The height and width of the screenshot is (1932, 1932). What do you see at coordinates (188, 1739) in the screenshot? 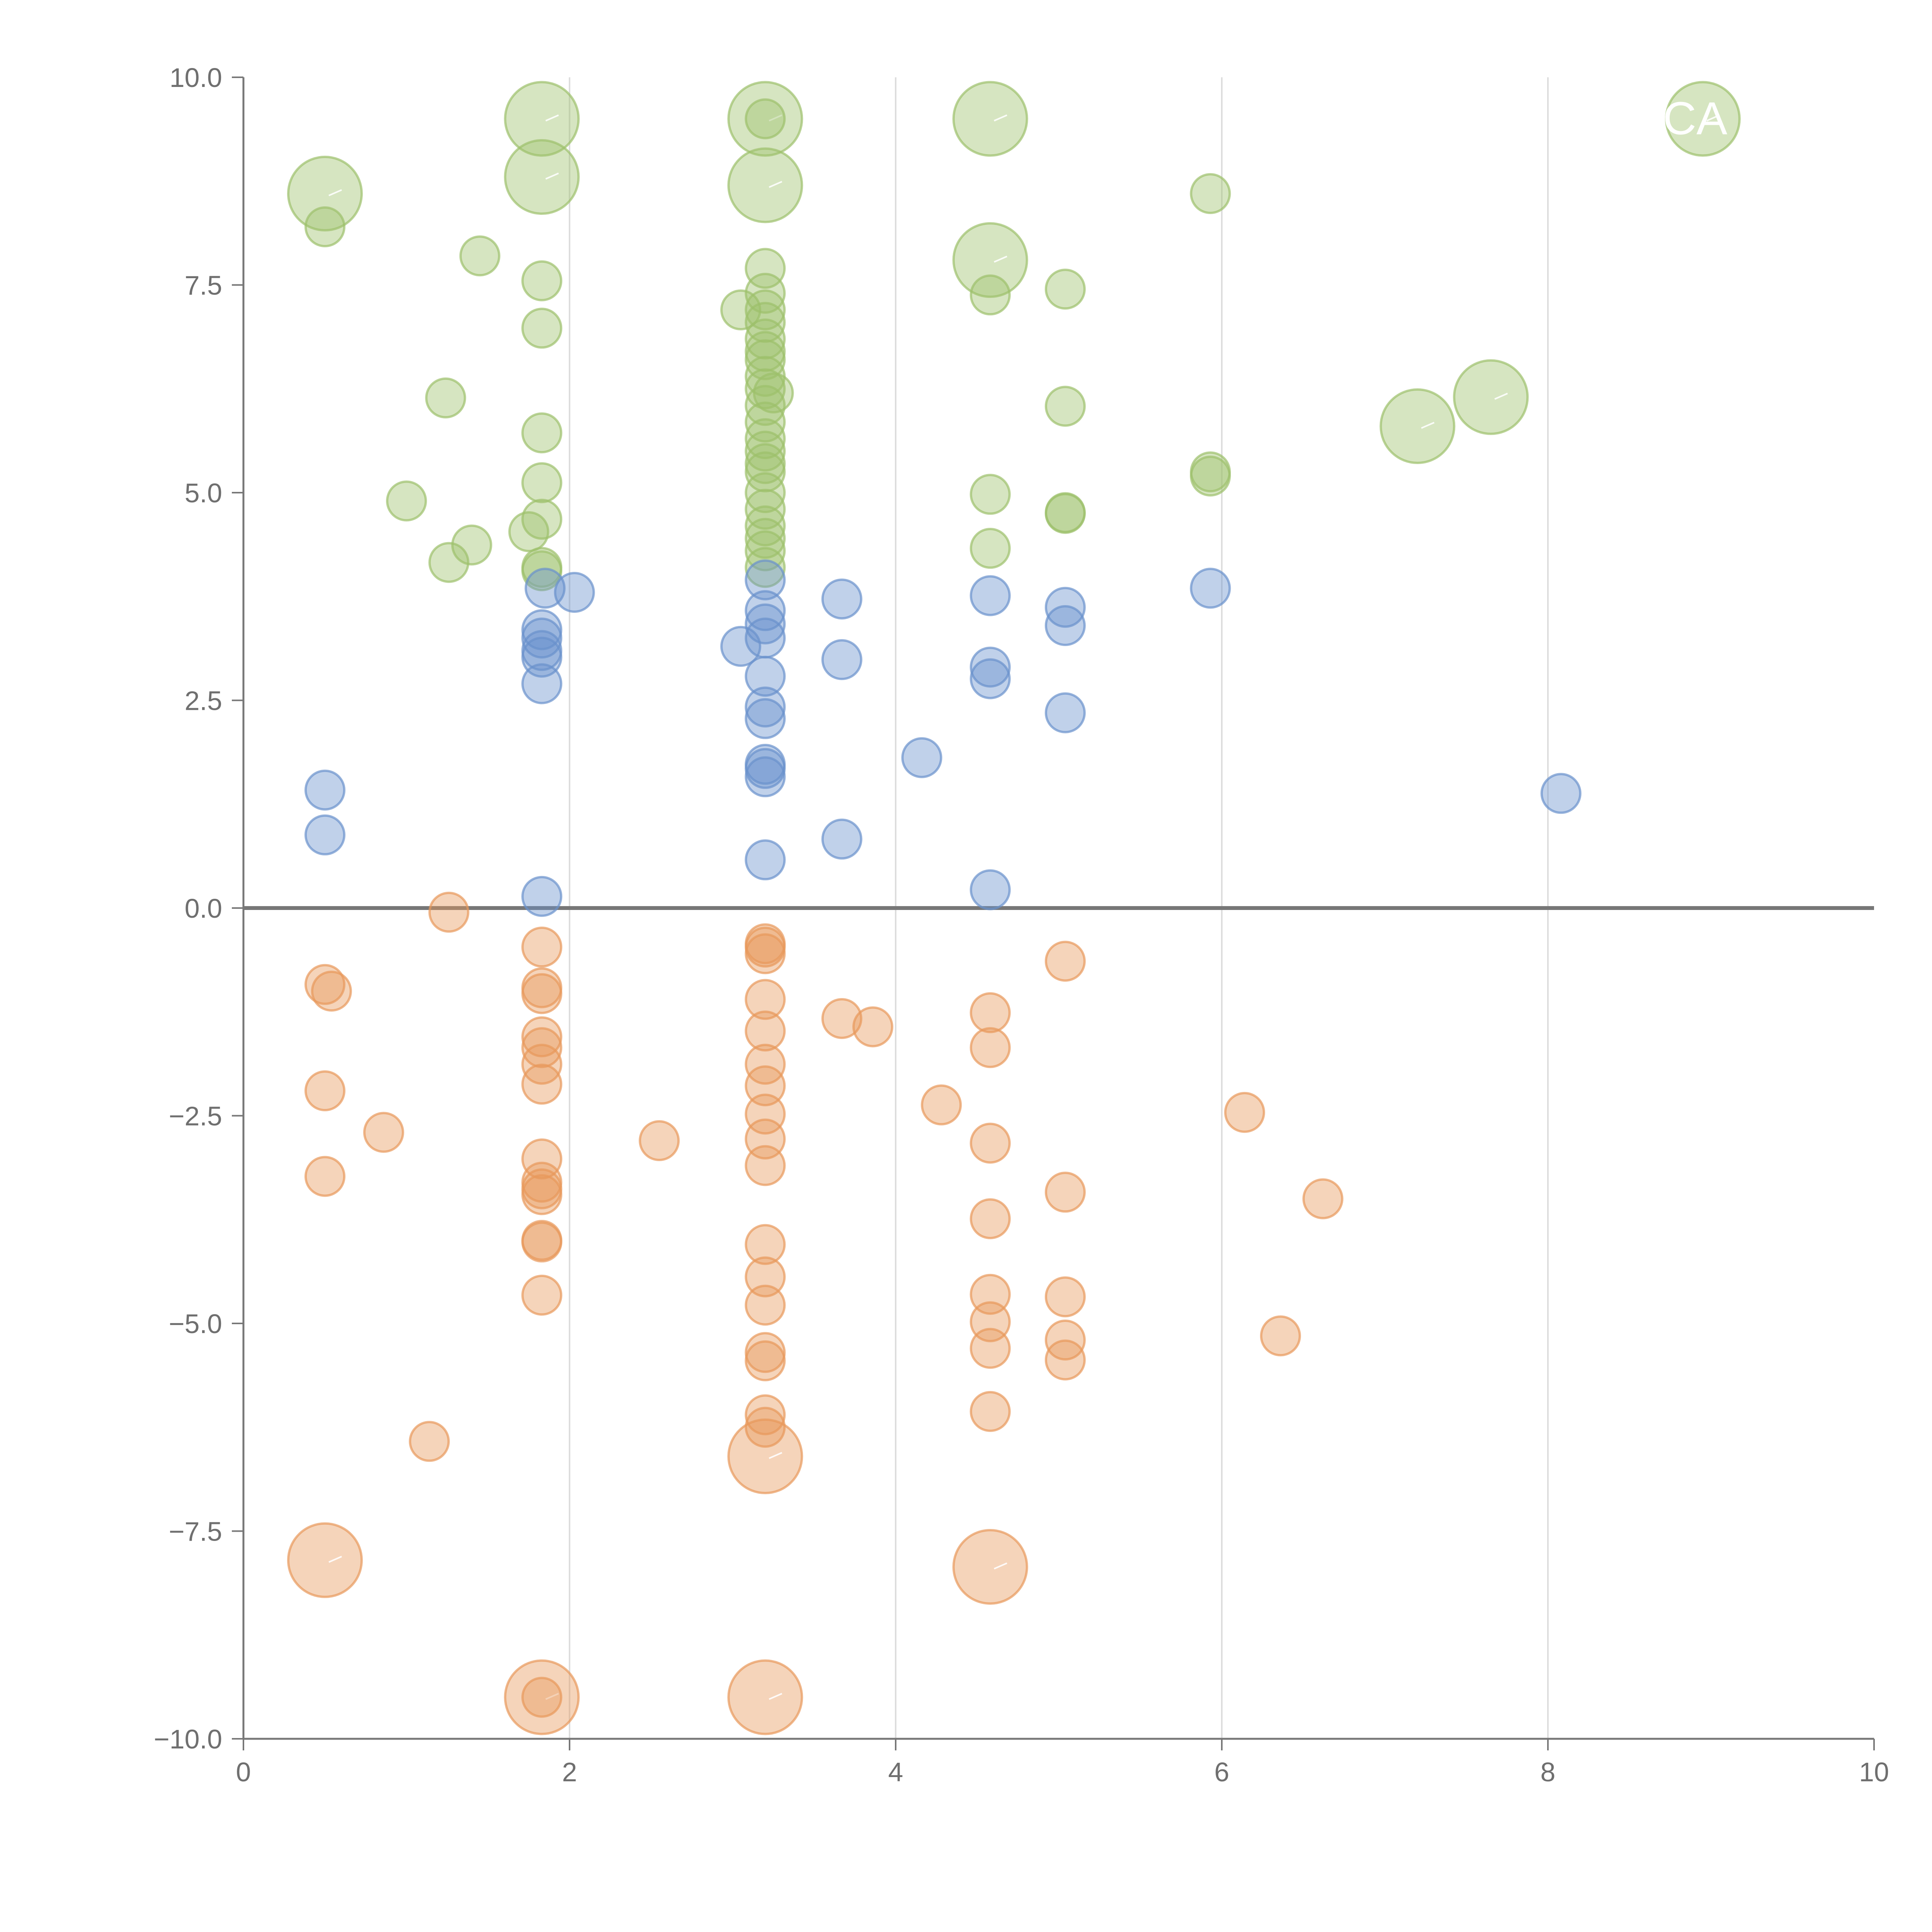
I see `y-tick-label: −10.0` at bounding box center [188, 1739].